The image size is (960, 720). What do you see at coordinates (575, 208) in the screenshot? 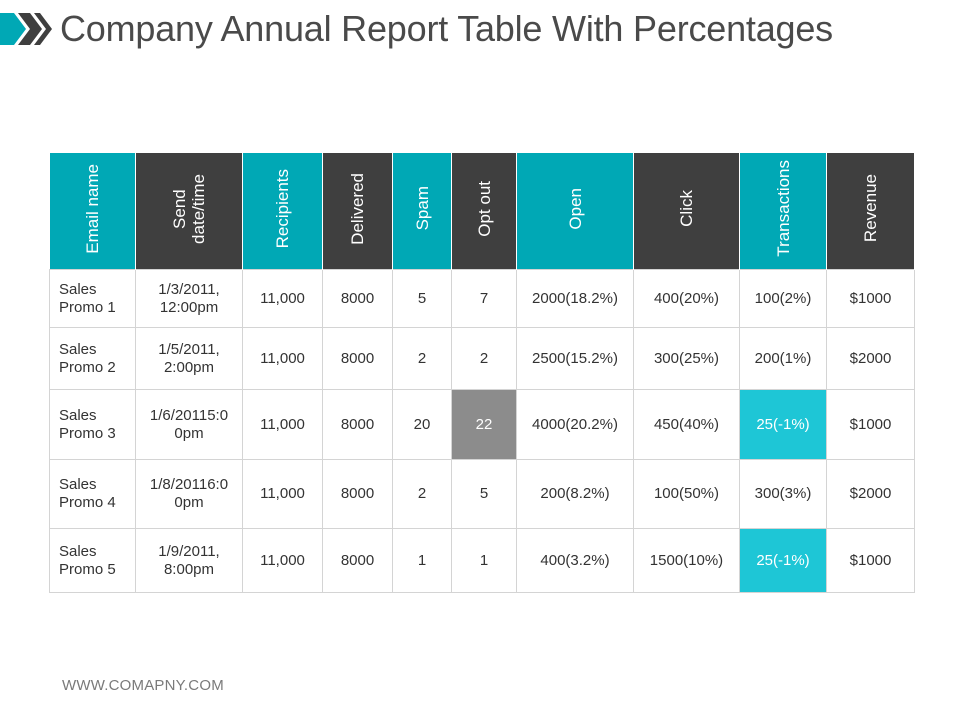
I see `column-header-label: Open` at bounding box center [575, 208].